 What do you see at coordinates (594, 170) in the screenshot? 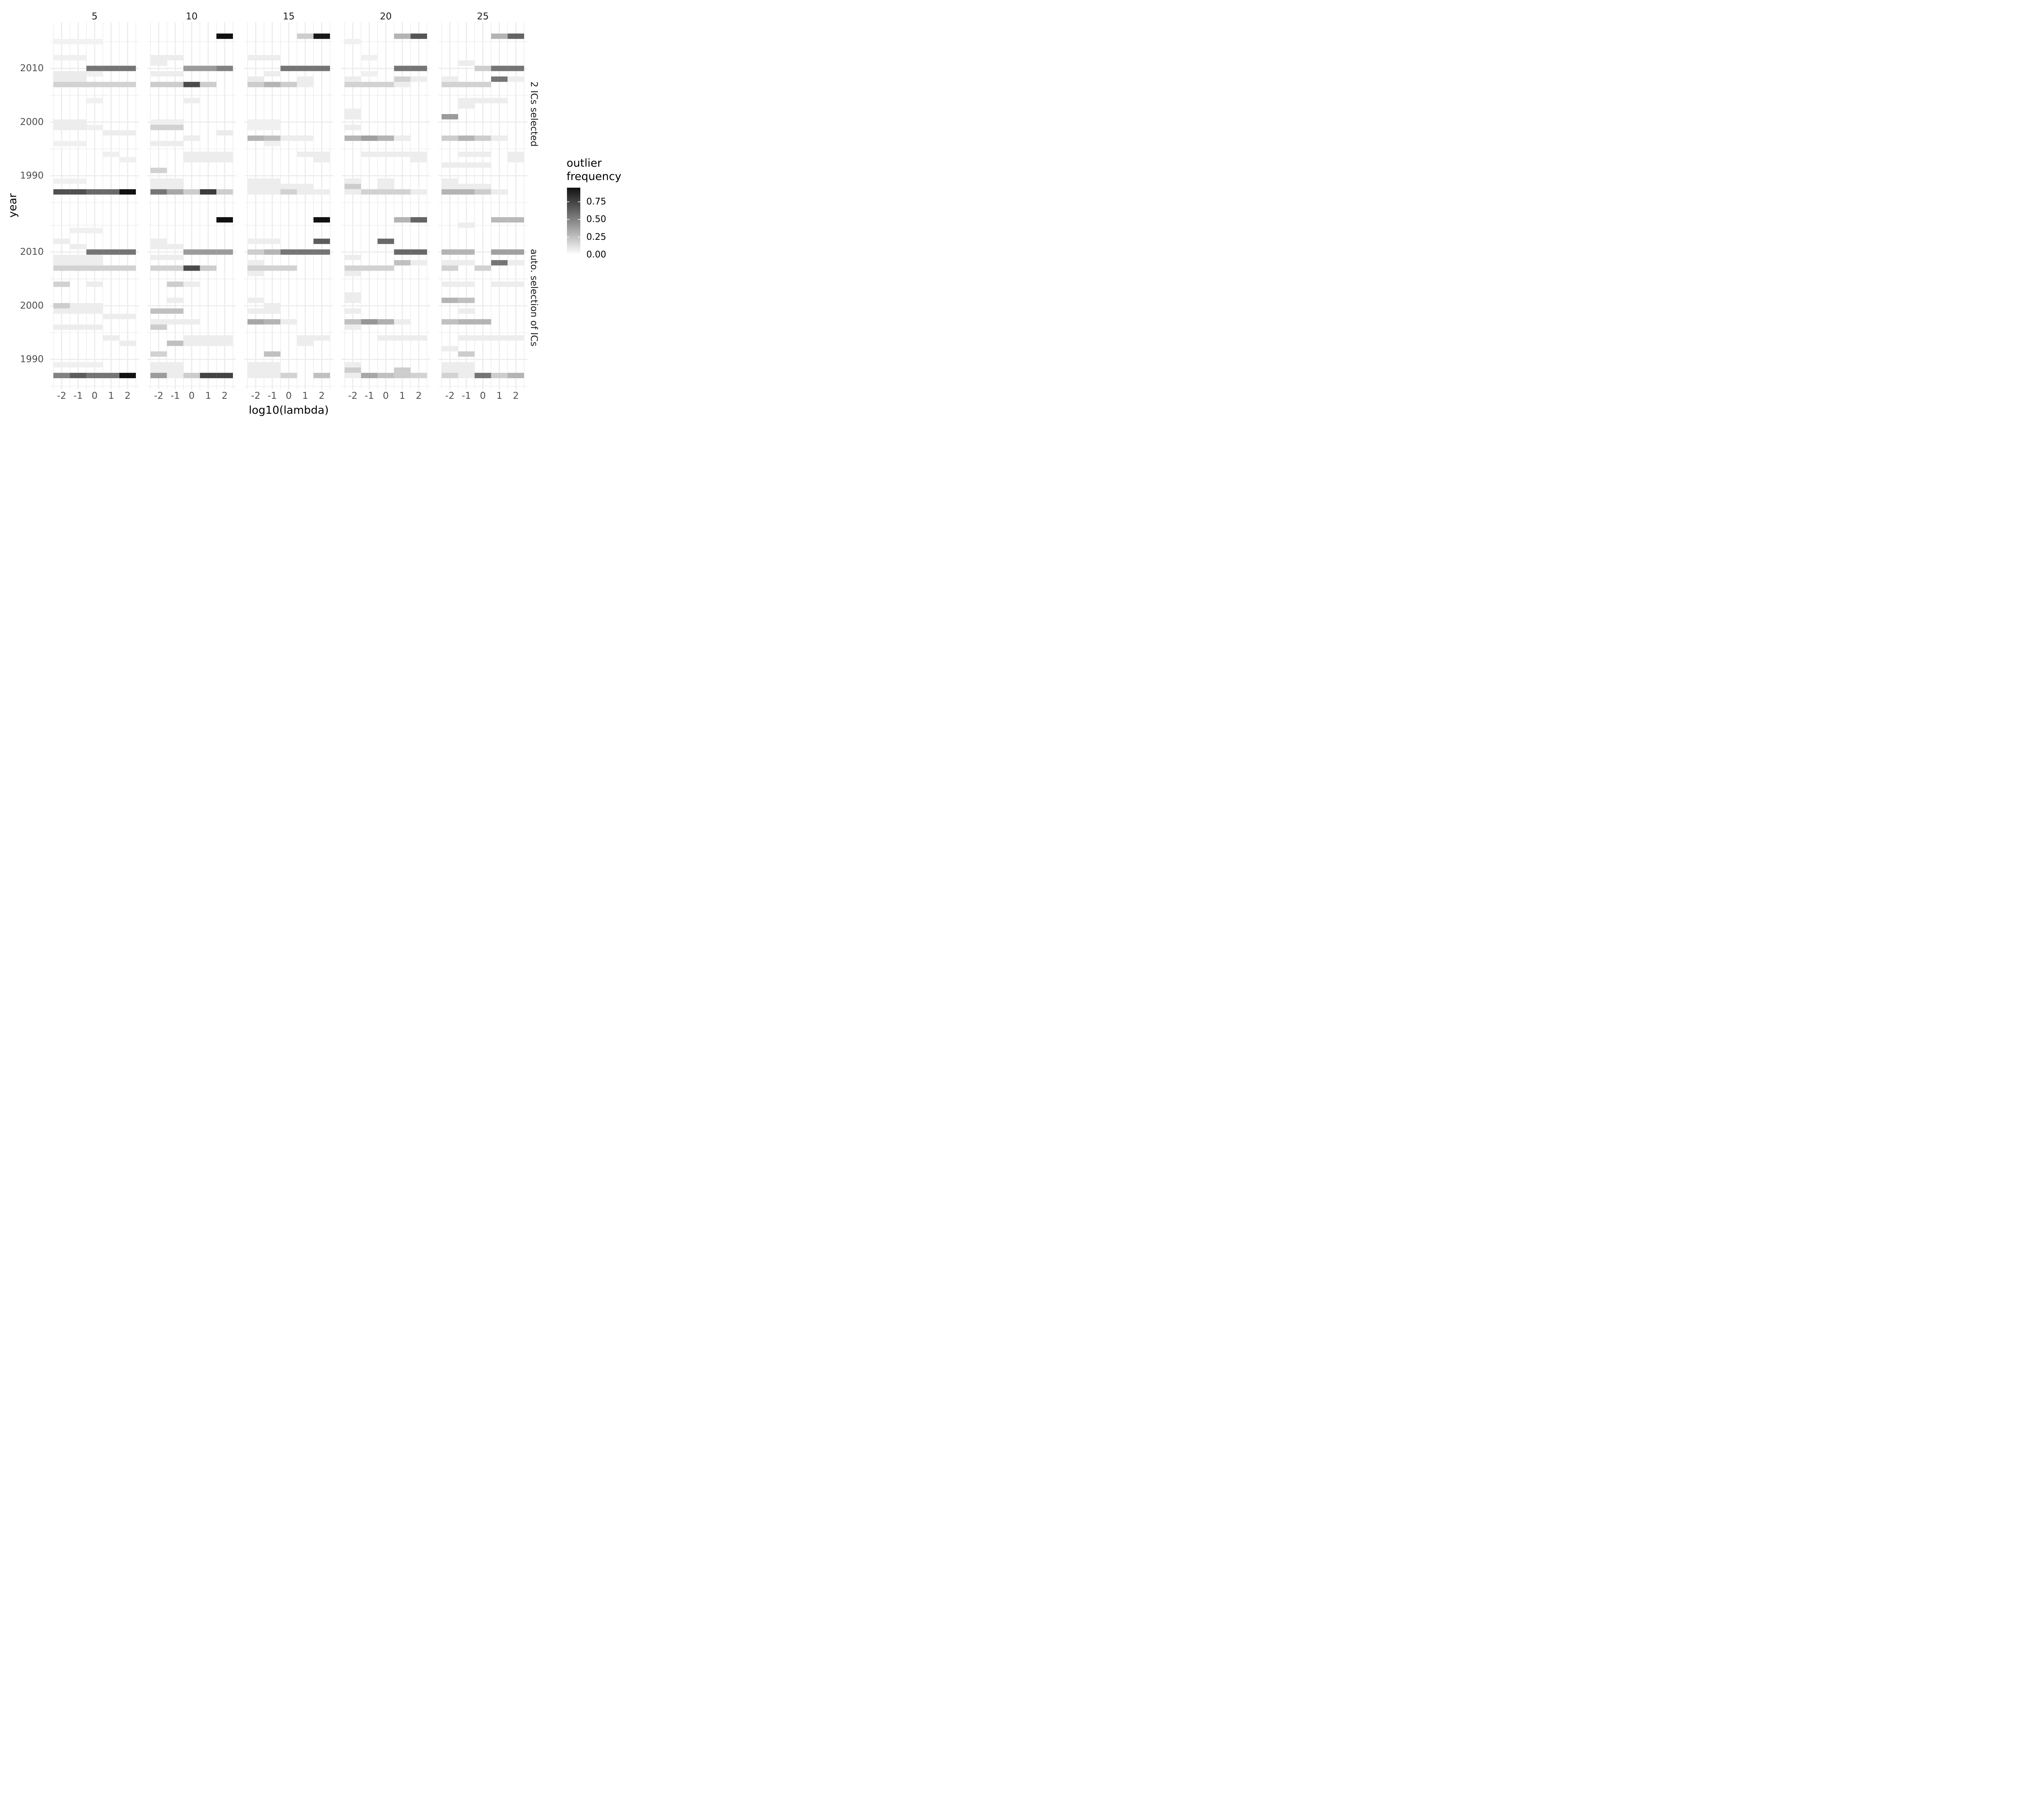
I see `legend-title: outlier frequency` at bounding box center [594, 170].